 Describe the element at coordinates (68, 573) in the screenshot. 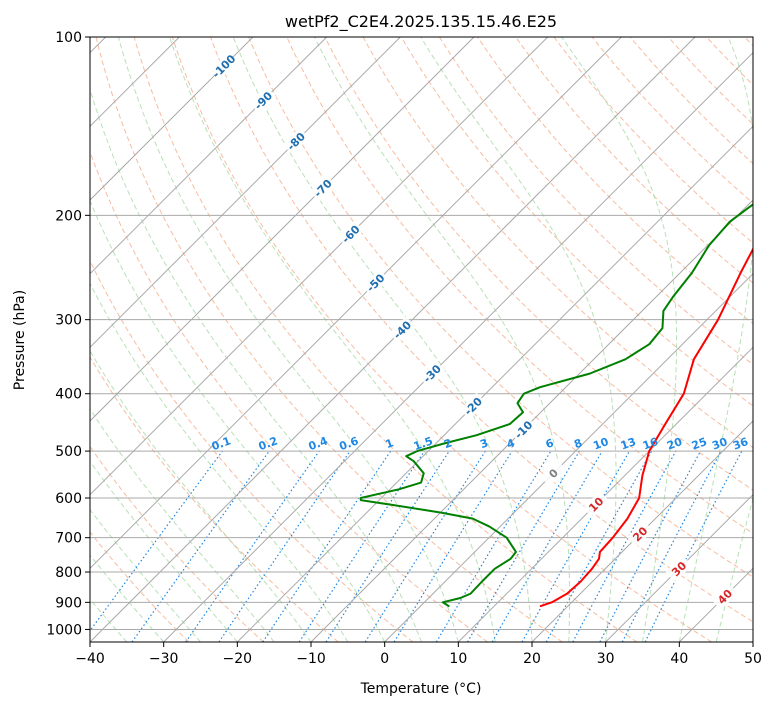

I see `y-tick-label: 800` at that location.